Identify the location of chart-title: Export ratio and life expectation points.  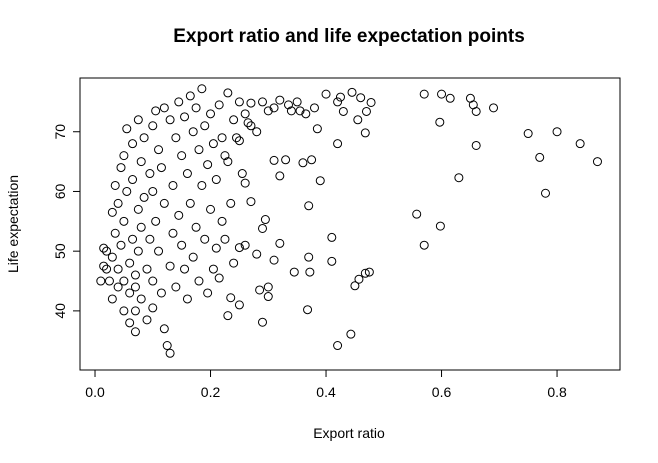
(349, 36).